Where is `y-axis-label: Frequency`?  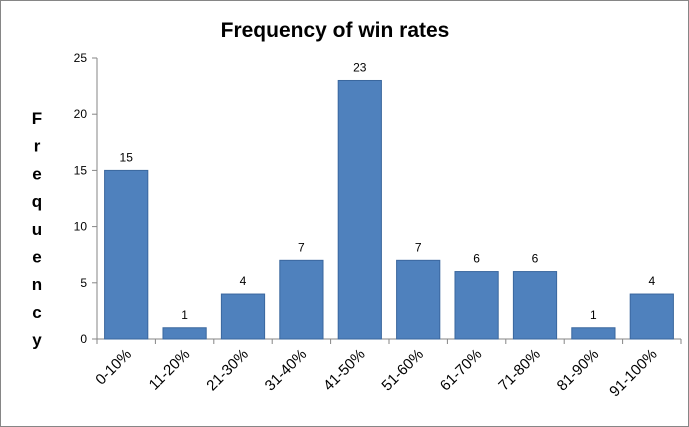 y-axis-label: Frequency is located at coordinates (37, 229).